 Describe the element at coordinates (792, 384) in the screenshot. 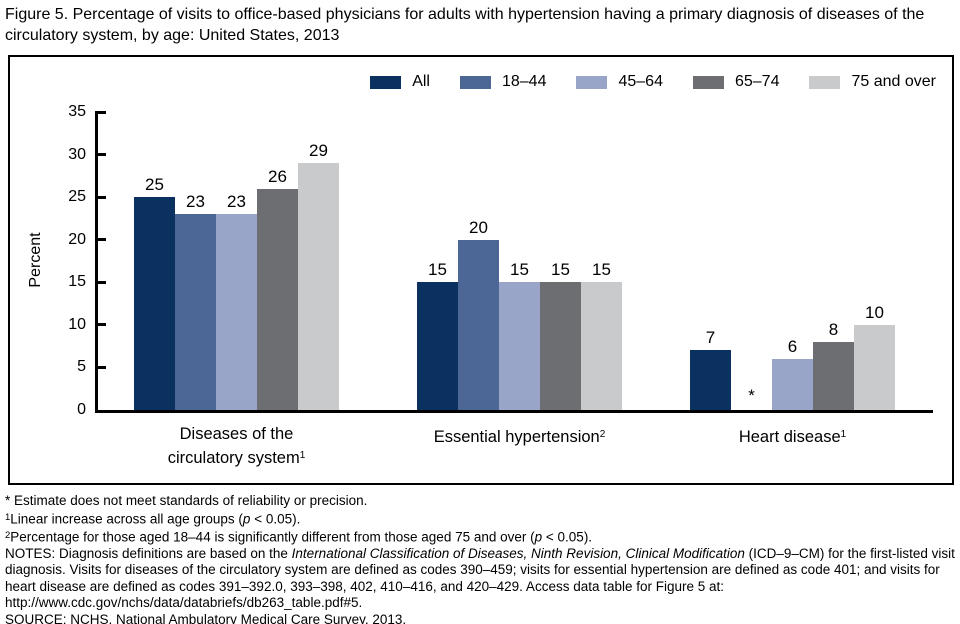

I see `bar-45-64-heart-disease` at that location.